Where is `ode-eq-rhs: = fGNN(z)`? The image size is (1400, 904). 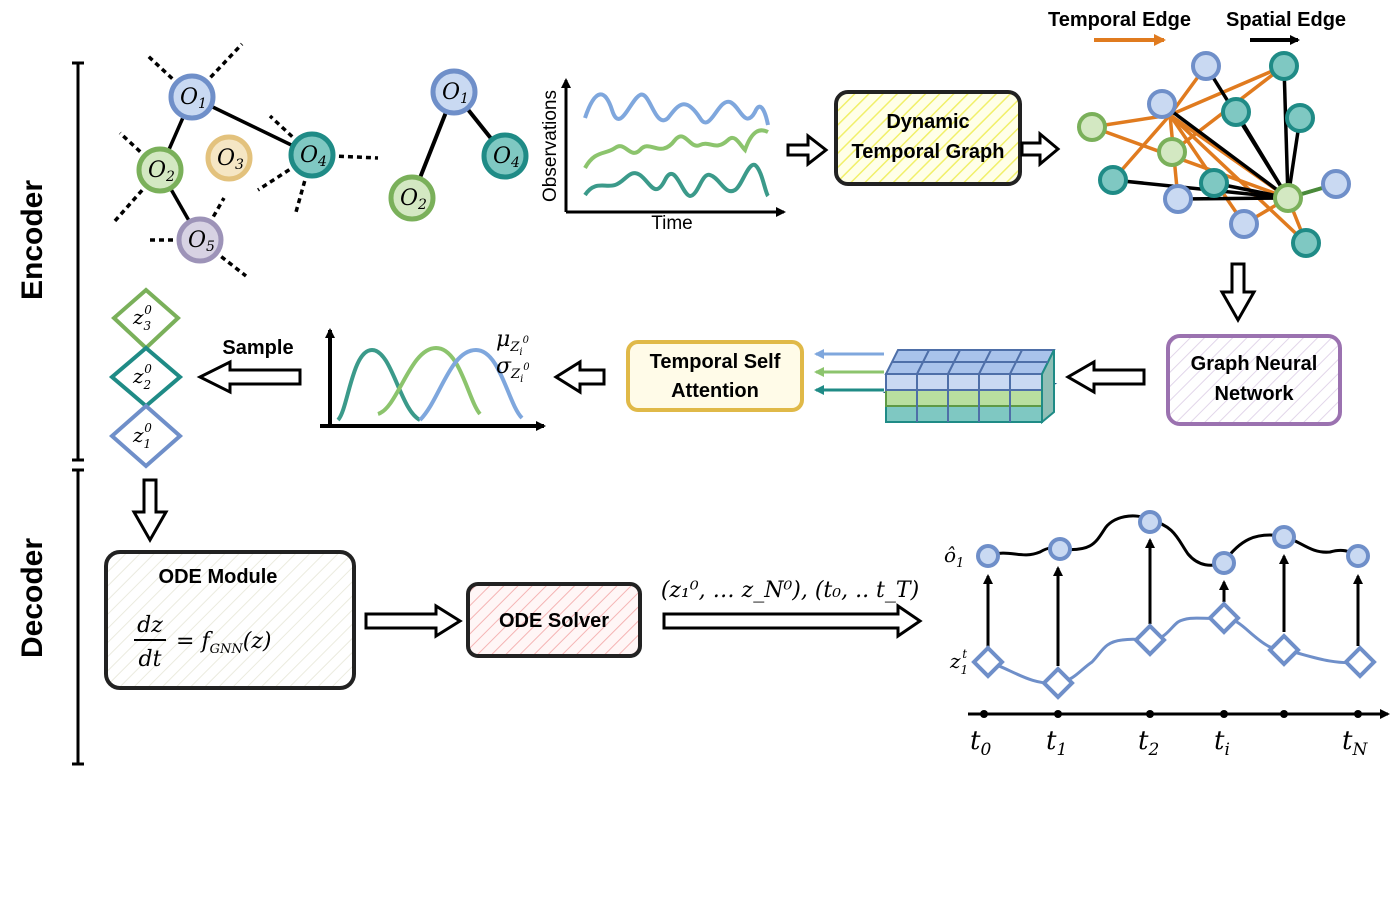
ode-eq-rhs: = fGNN(z) is located at coordinates (224, 643).